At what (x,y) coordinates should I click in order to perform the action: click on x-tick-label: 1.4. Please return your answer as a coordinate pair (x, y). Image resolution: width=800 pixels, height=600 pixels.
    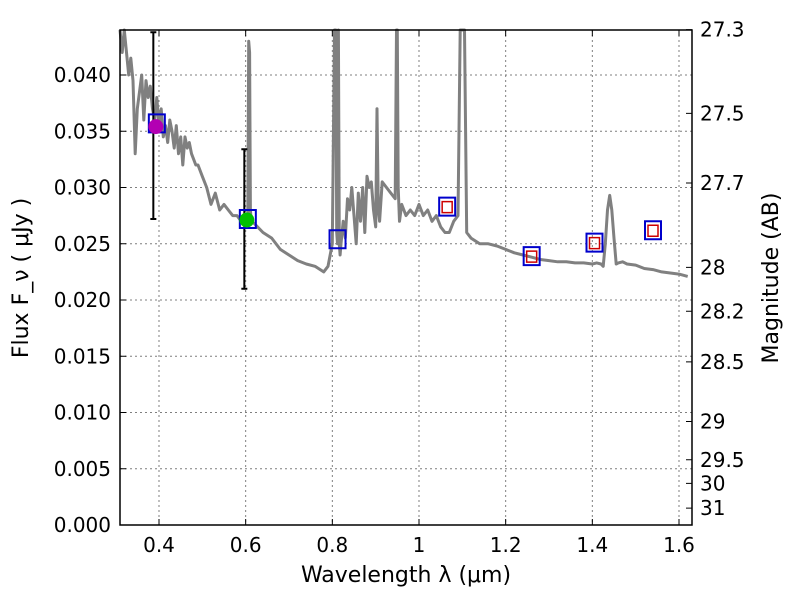
    Looking at the image, I should click on (592, 545).